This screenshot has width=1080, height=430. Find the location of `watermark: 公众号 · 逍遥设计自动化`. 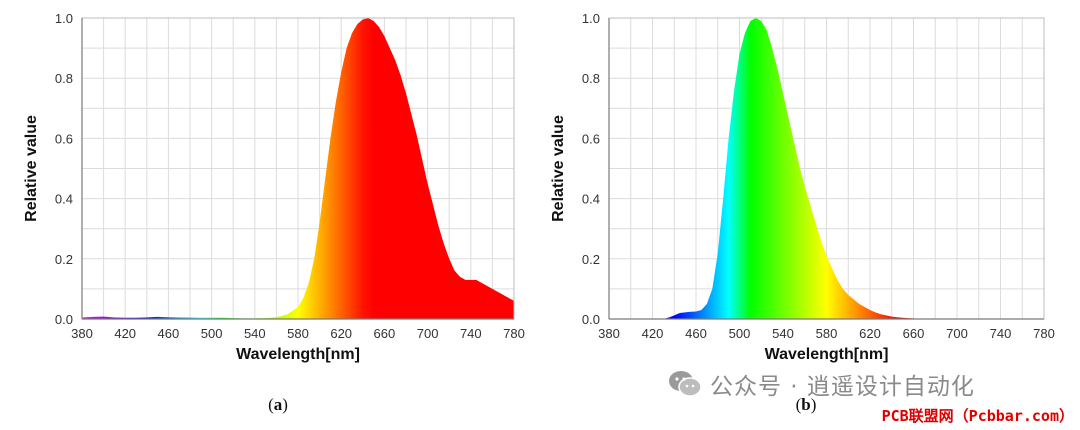

watermark: 公众号 · 逍遥设计自动化 is located at coordinates (821, 384).